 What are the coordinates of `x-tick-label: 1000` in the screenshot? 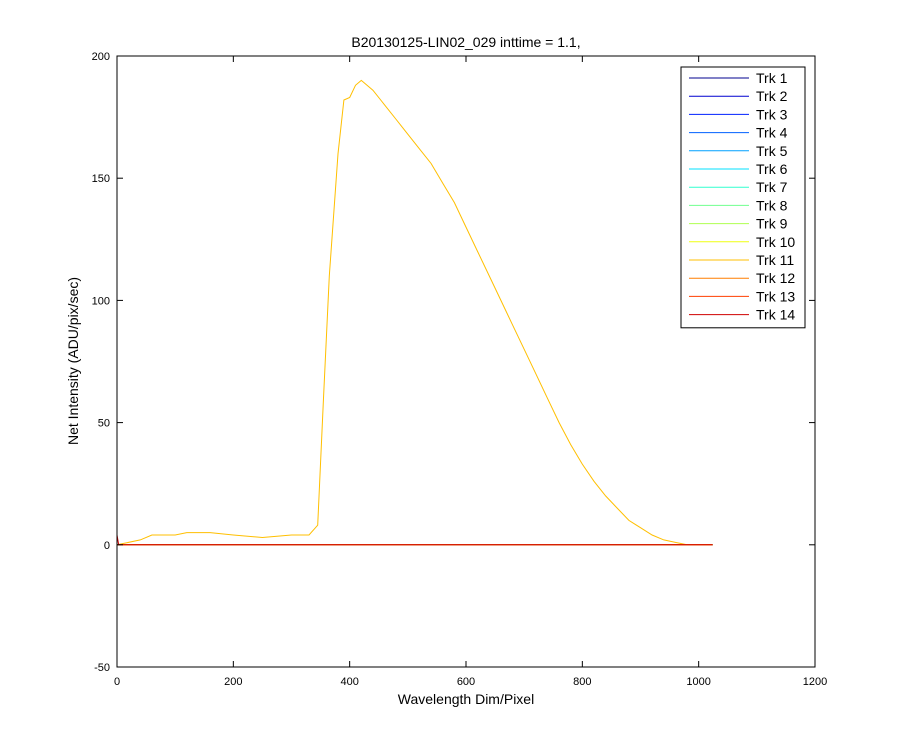 It's located at (698, 682).